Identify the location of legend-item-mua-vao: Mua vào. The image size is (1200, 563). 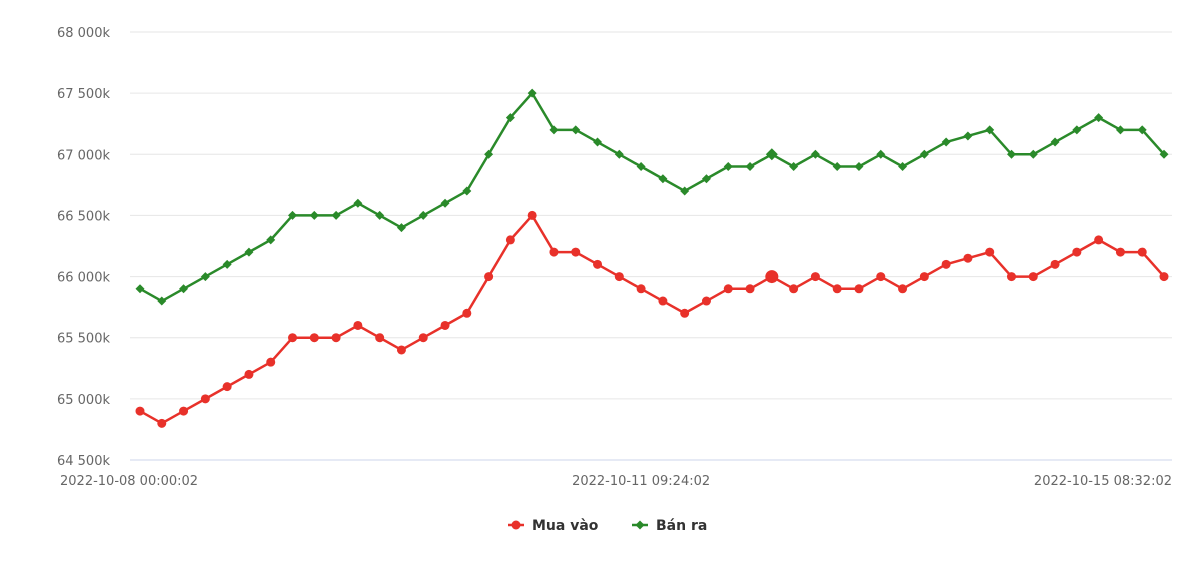
(553, 526).